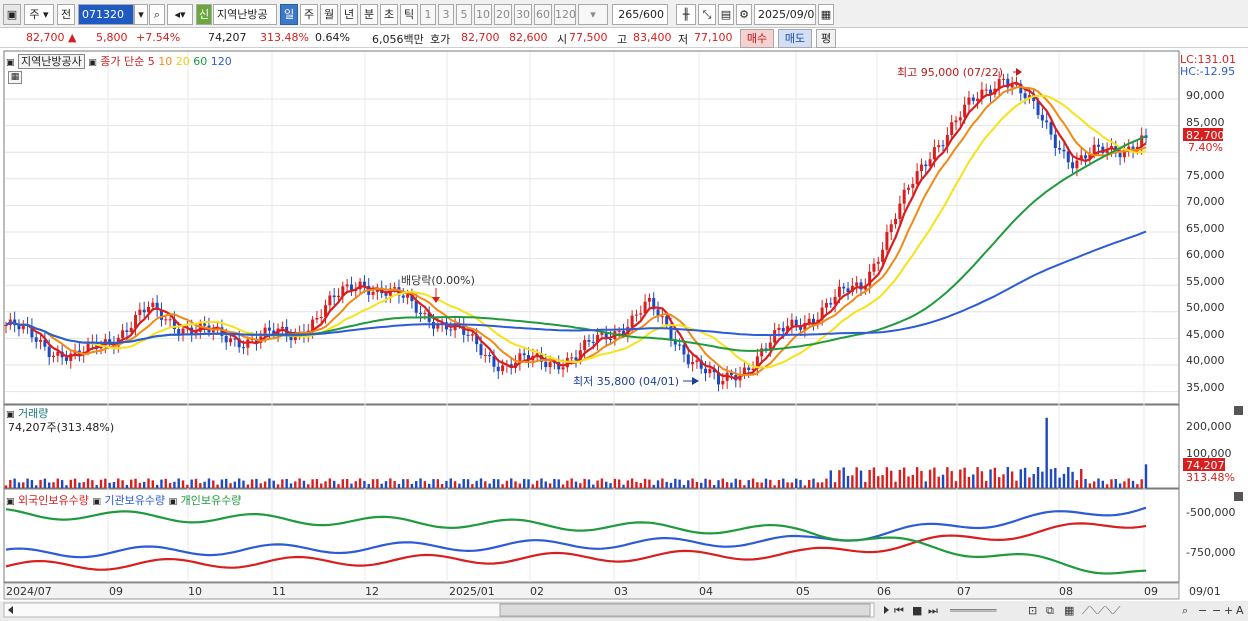 The width and height of the screenshot is (1248, 621). I want to click on period-year: 년, so click(349, 14).